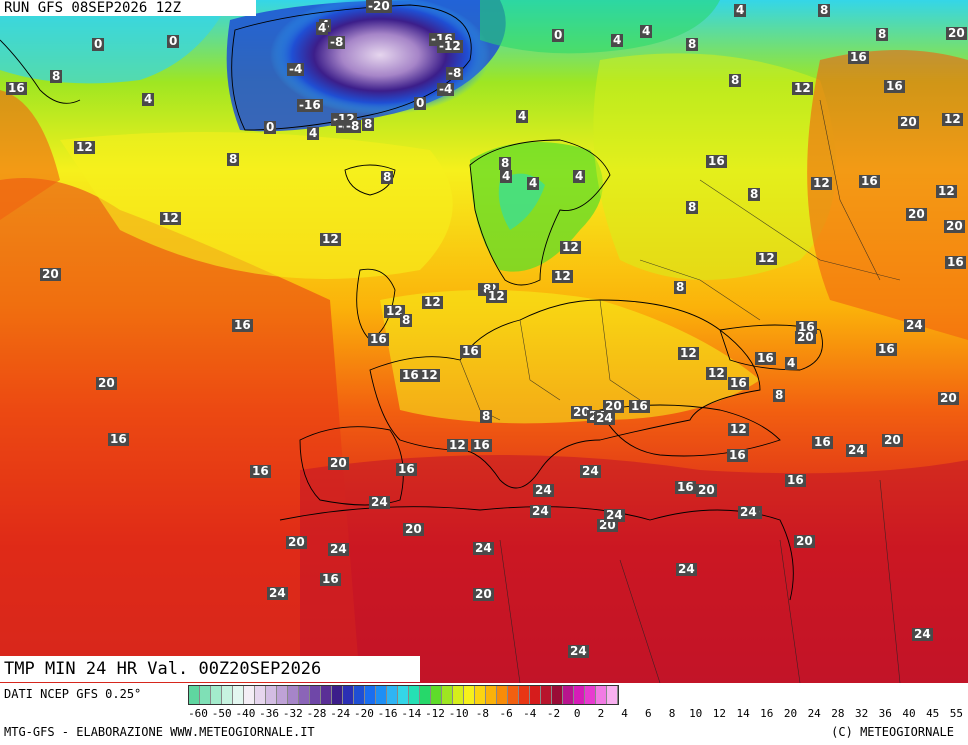 Image resolution: width=968 pixels, height=745 pixels. I want to click on scale-tick-label: 10, so click(696, 713).